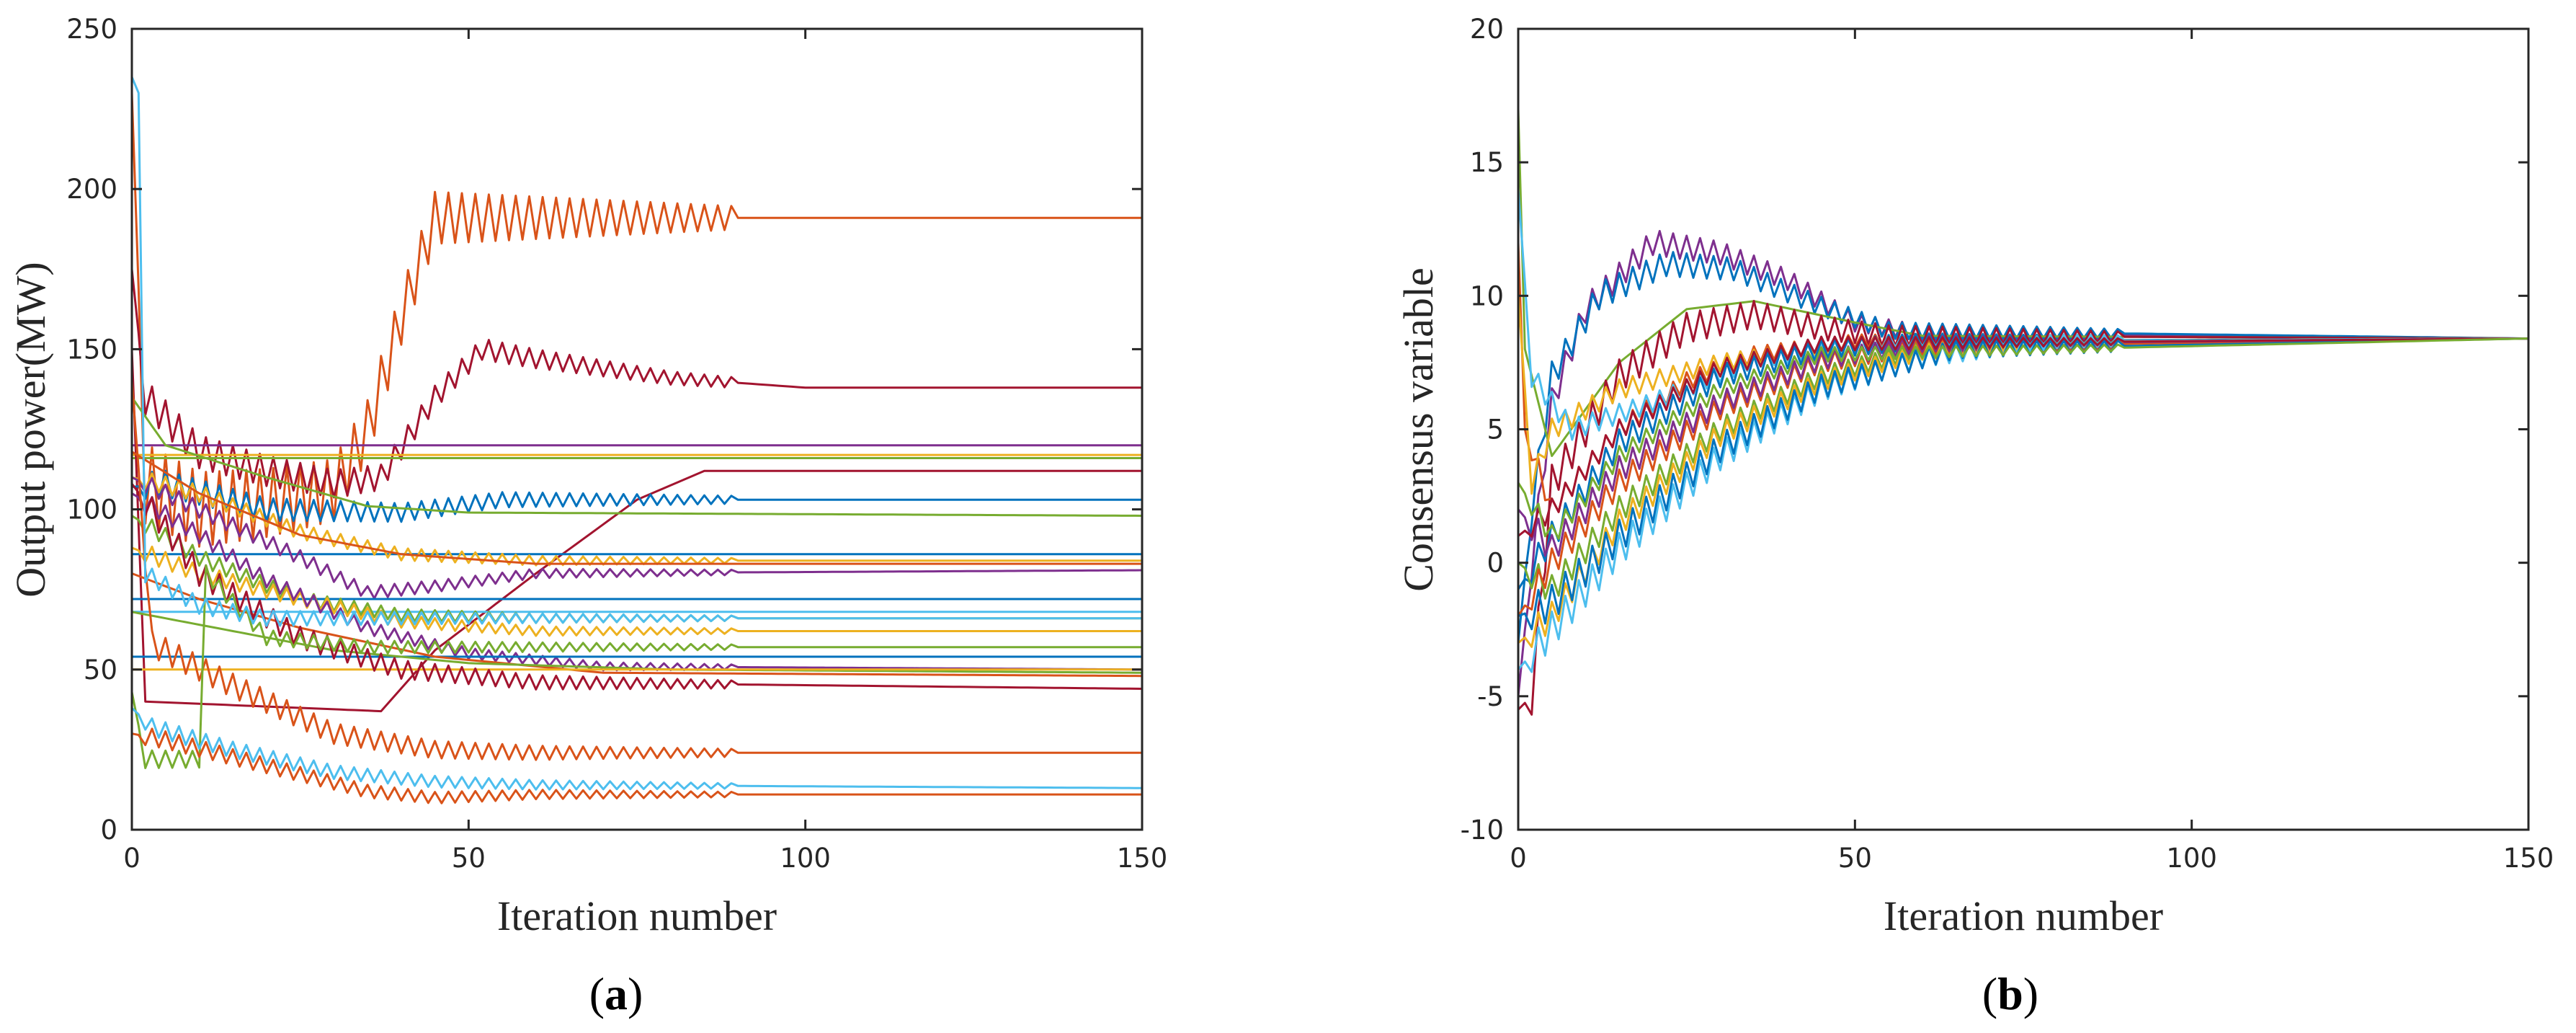 The height and width of the screenshot is (1033, 2576). What do you see at coordinates (91, 29) in the screenshot?
I see `y-tick-label: 250` at bounding box center [91, 29].